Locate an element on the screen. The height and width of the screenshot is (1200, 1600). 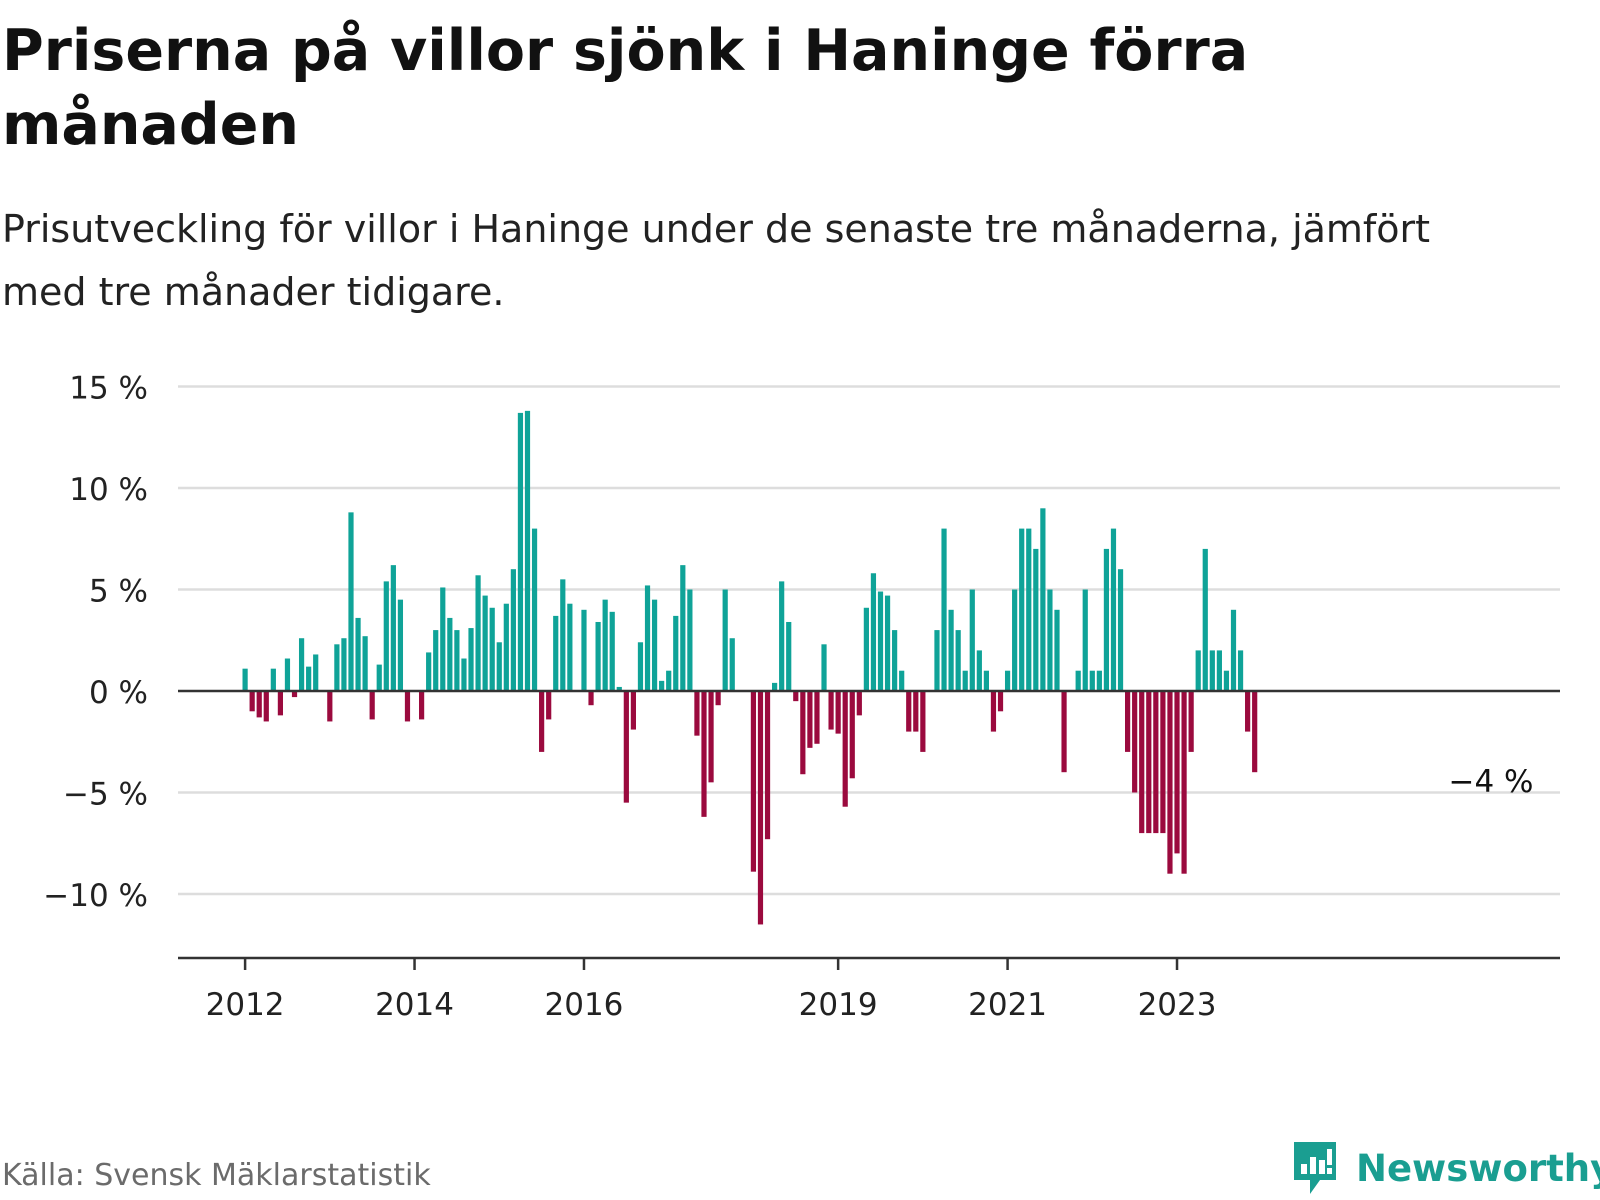
x-tick-label: 2012 is located at coordinates (245, 1005).